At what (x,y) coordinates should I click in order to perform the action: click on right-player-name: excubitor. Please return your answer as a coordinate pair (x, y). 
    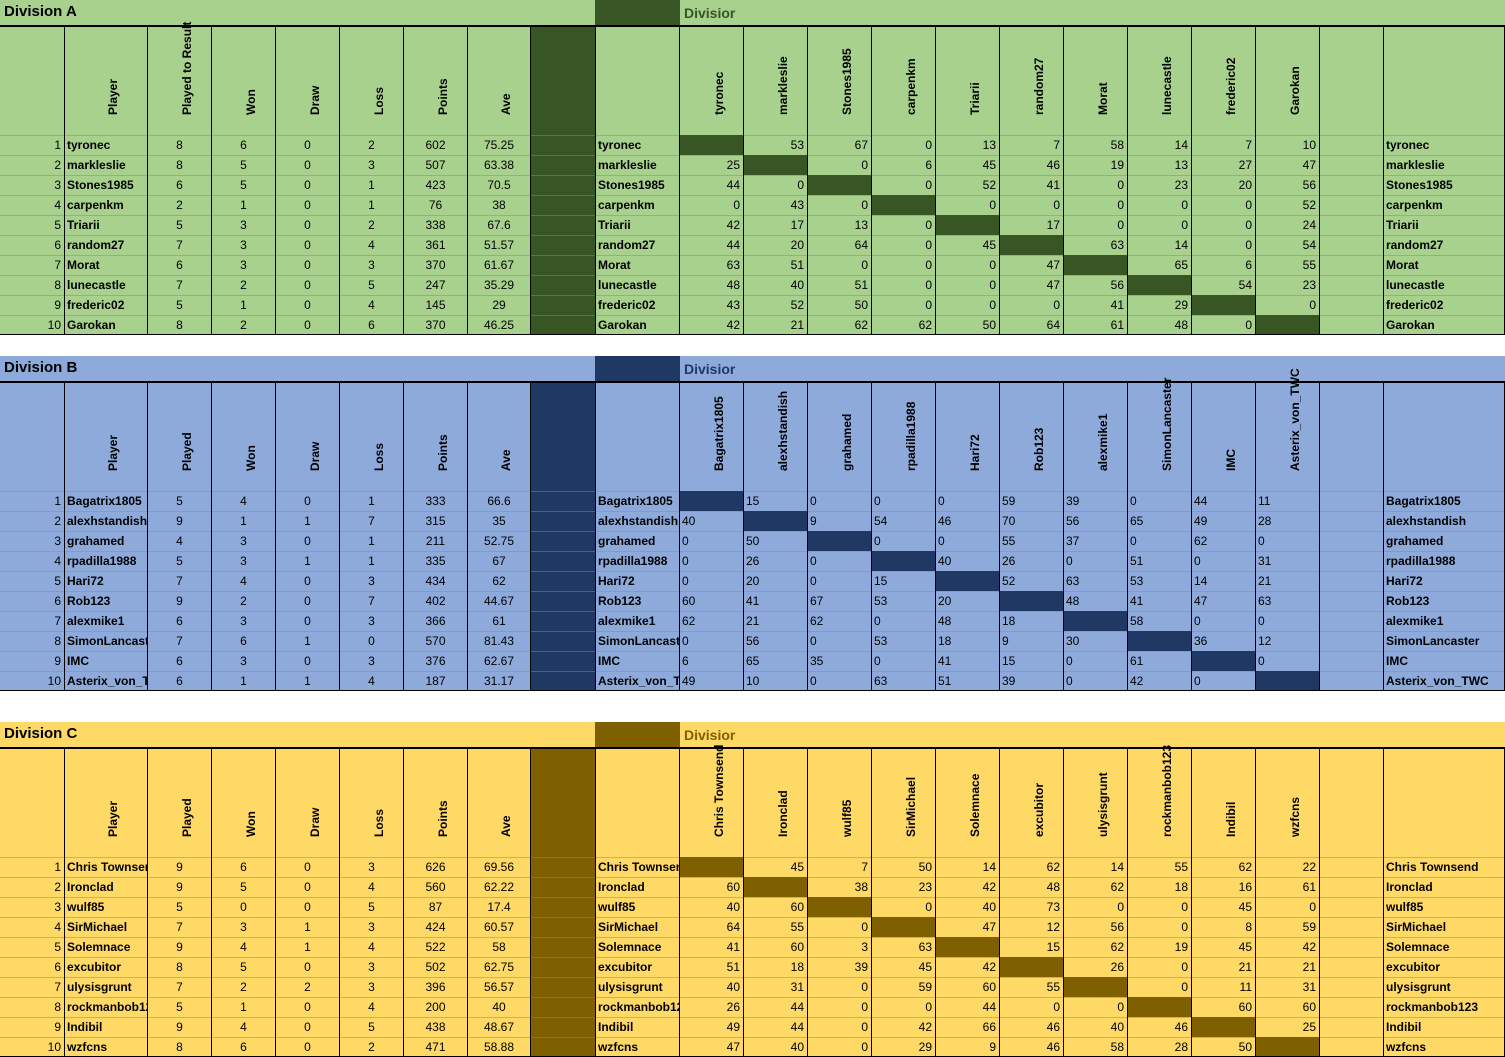
    Looking at the image, I should click on (1444, 967).